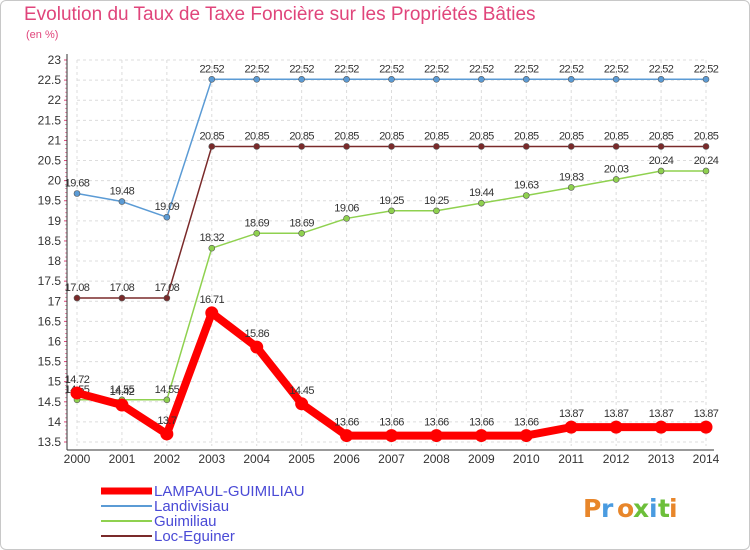 This screenshot has width=750, height=550. What do you see at coordinates (55, 301) in the screenshot?
I see `y-tick-label: 17` at bounding box center [55, 301].